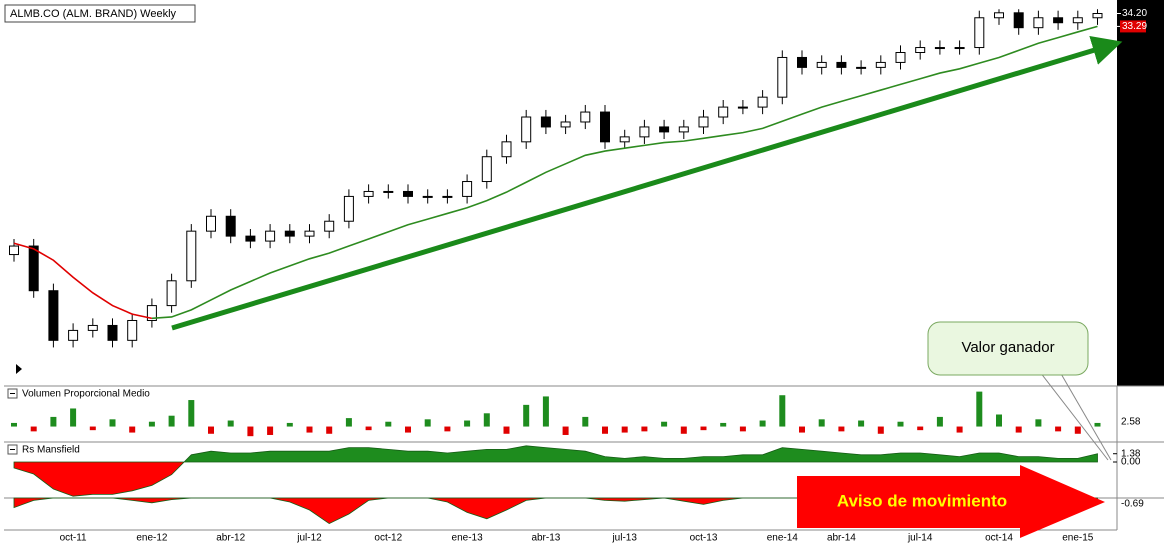 The image size is (1164, 547). What do you see at coordinates (83, 281) in the screenshot?
I see `moving-average` at bounding box center [83, 281].